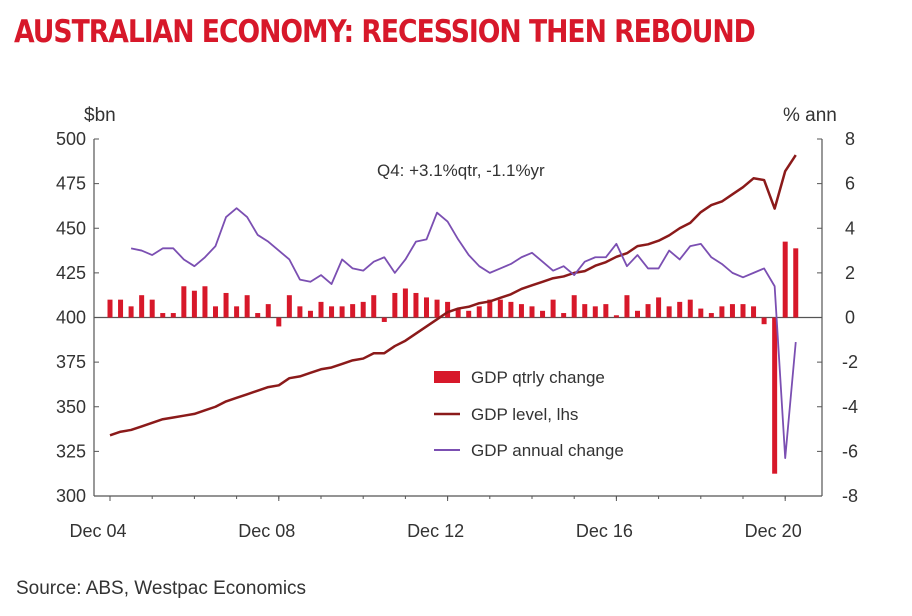 The width and height of the screenshot is (912, 616). I want to click on left-axis-tick-label: 475, so click(71, 184).